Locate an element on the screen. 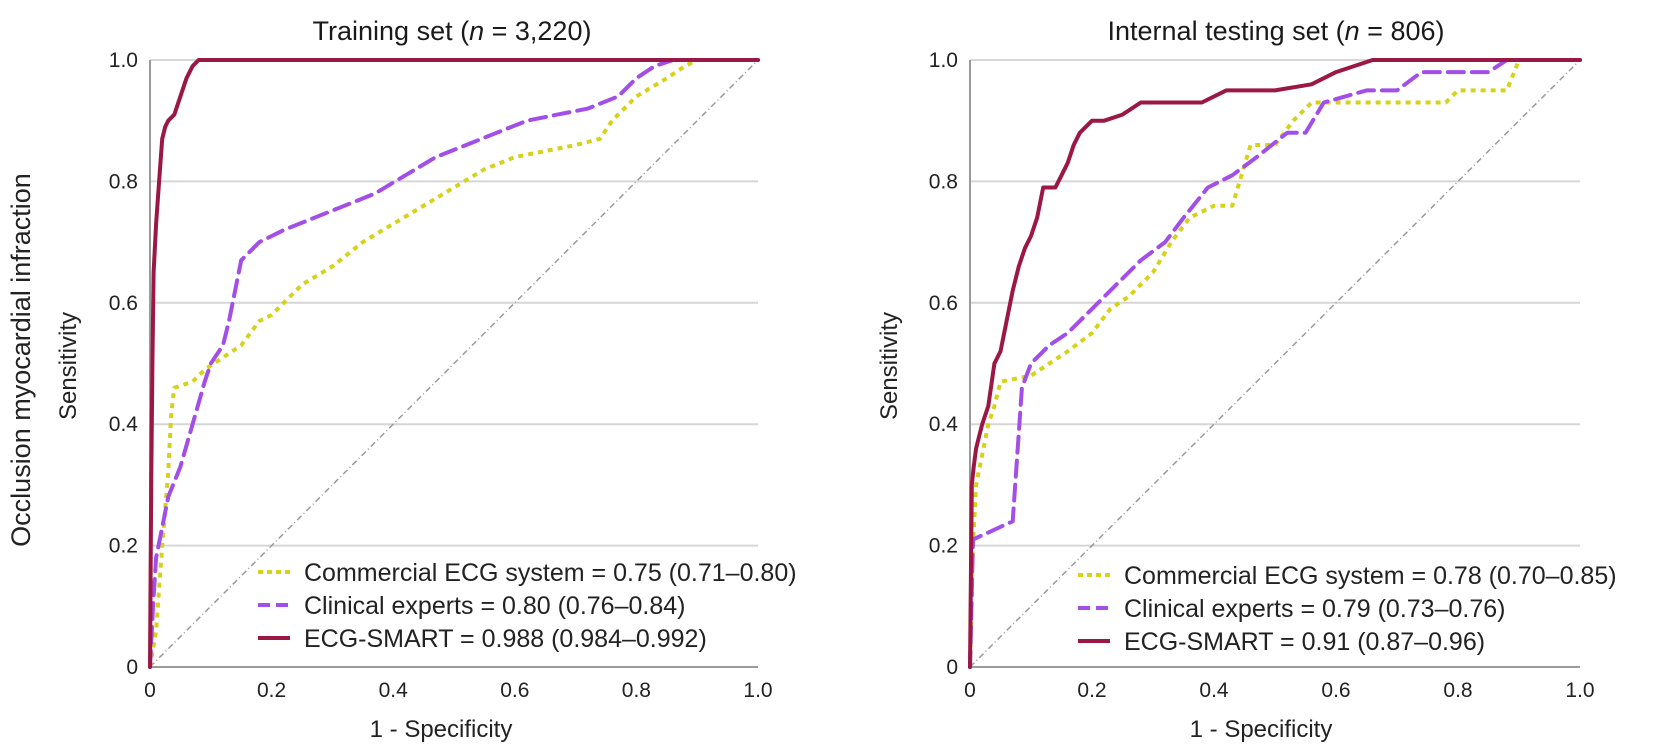 The height and width of the screenshot is (751, 1666). legend-label: Clinical experts = 0.79 (0.73–0.76) is located at coordinates (1314, 609).